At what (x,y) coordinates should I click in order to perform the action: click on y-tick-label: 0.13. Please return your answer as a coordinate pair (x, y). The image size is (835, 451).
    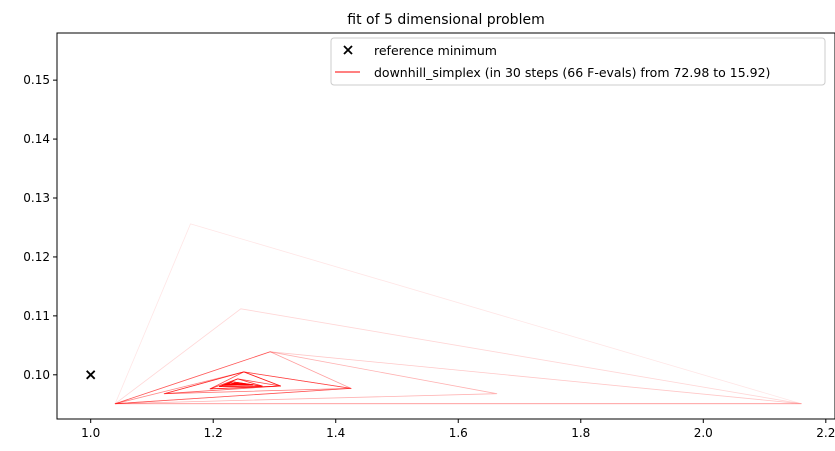
    Looking at the image, I should click on (36, 198).